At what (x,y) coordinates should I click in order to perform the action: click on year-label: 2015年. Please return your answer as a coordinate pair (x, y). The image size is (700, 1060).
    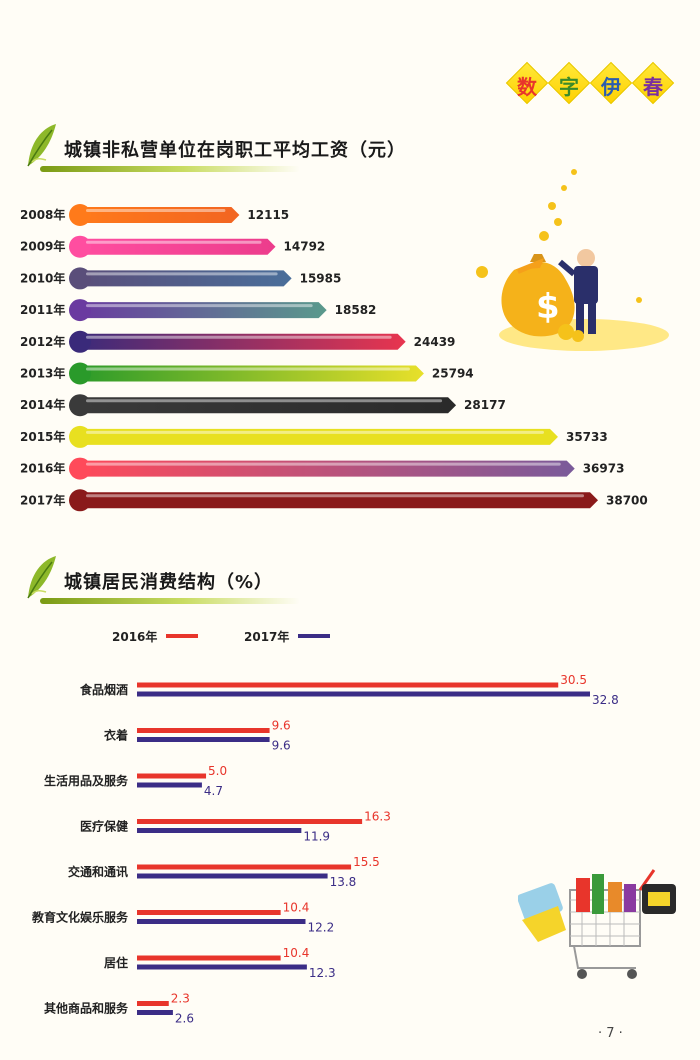
    Looking at the image, I should click on (42, 436).